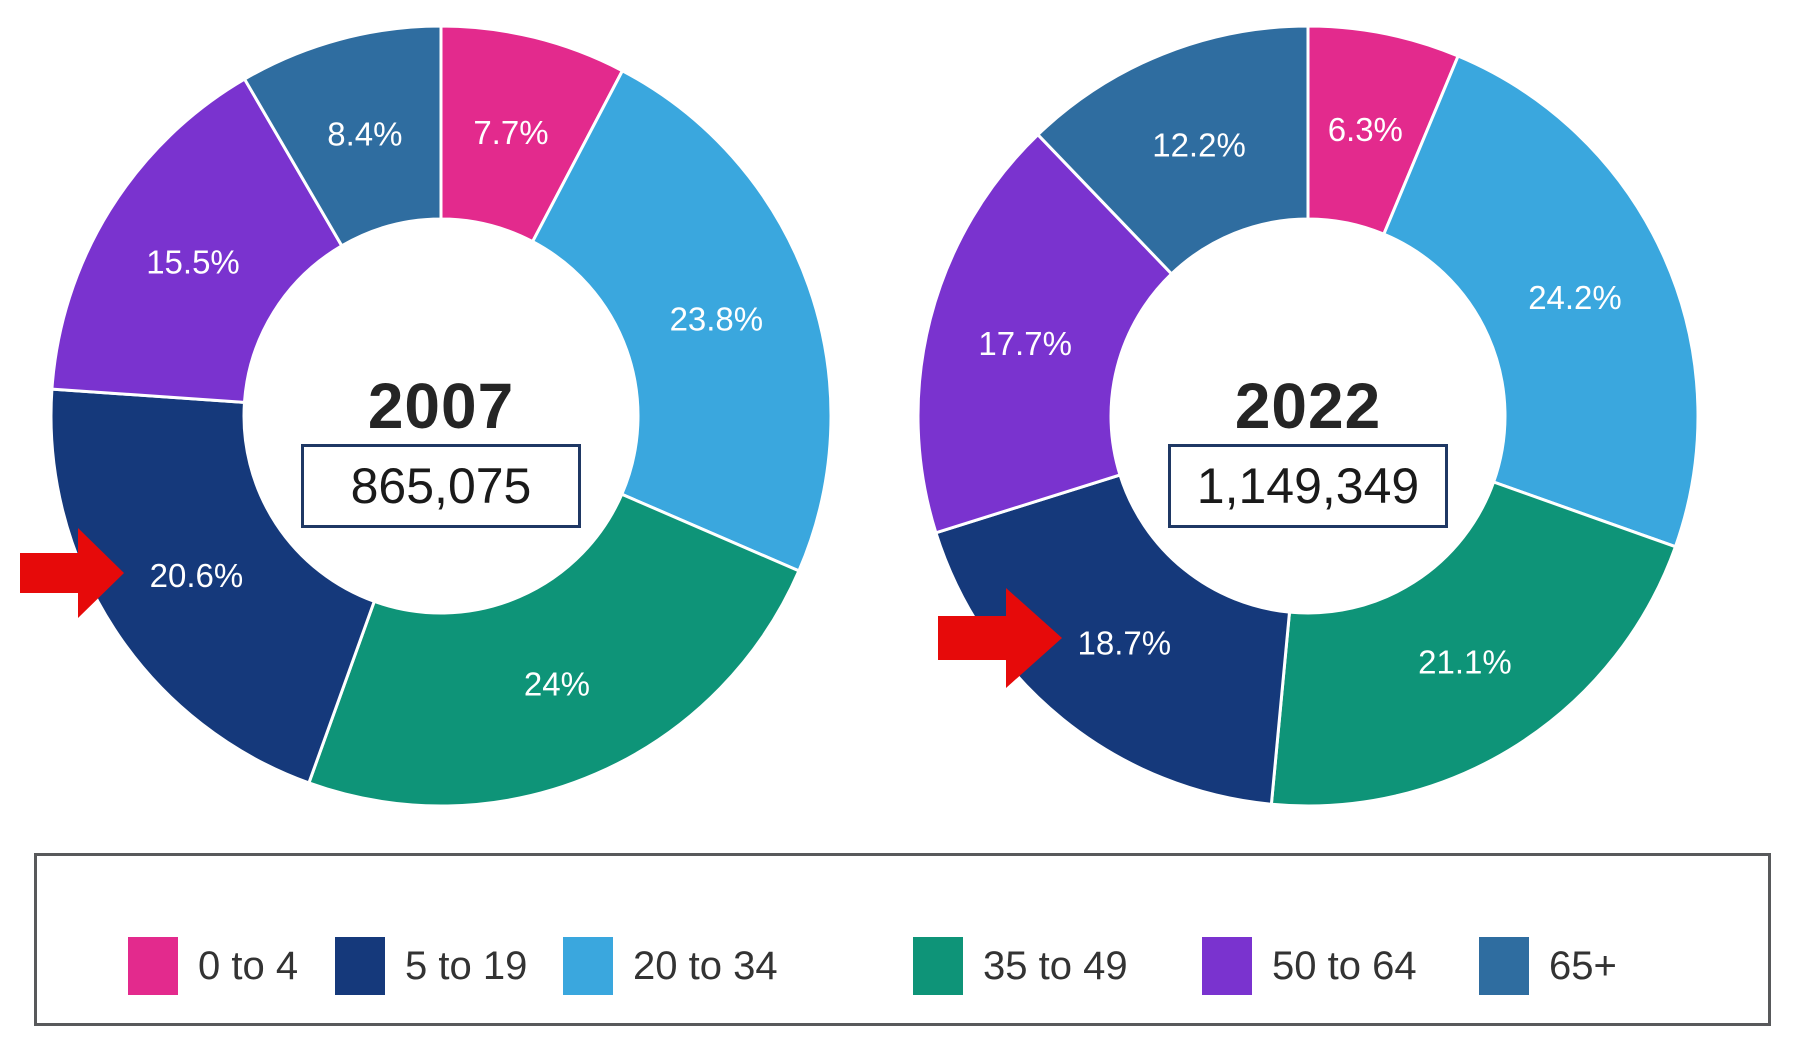 This screenshot has width=1804, height=1050. I want to click on chart-title-2007: 2007, so click(441, 406).